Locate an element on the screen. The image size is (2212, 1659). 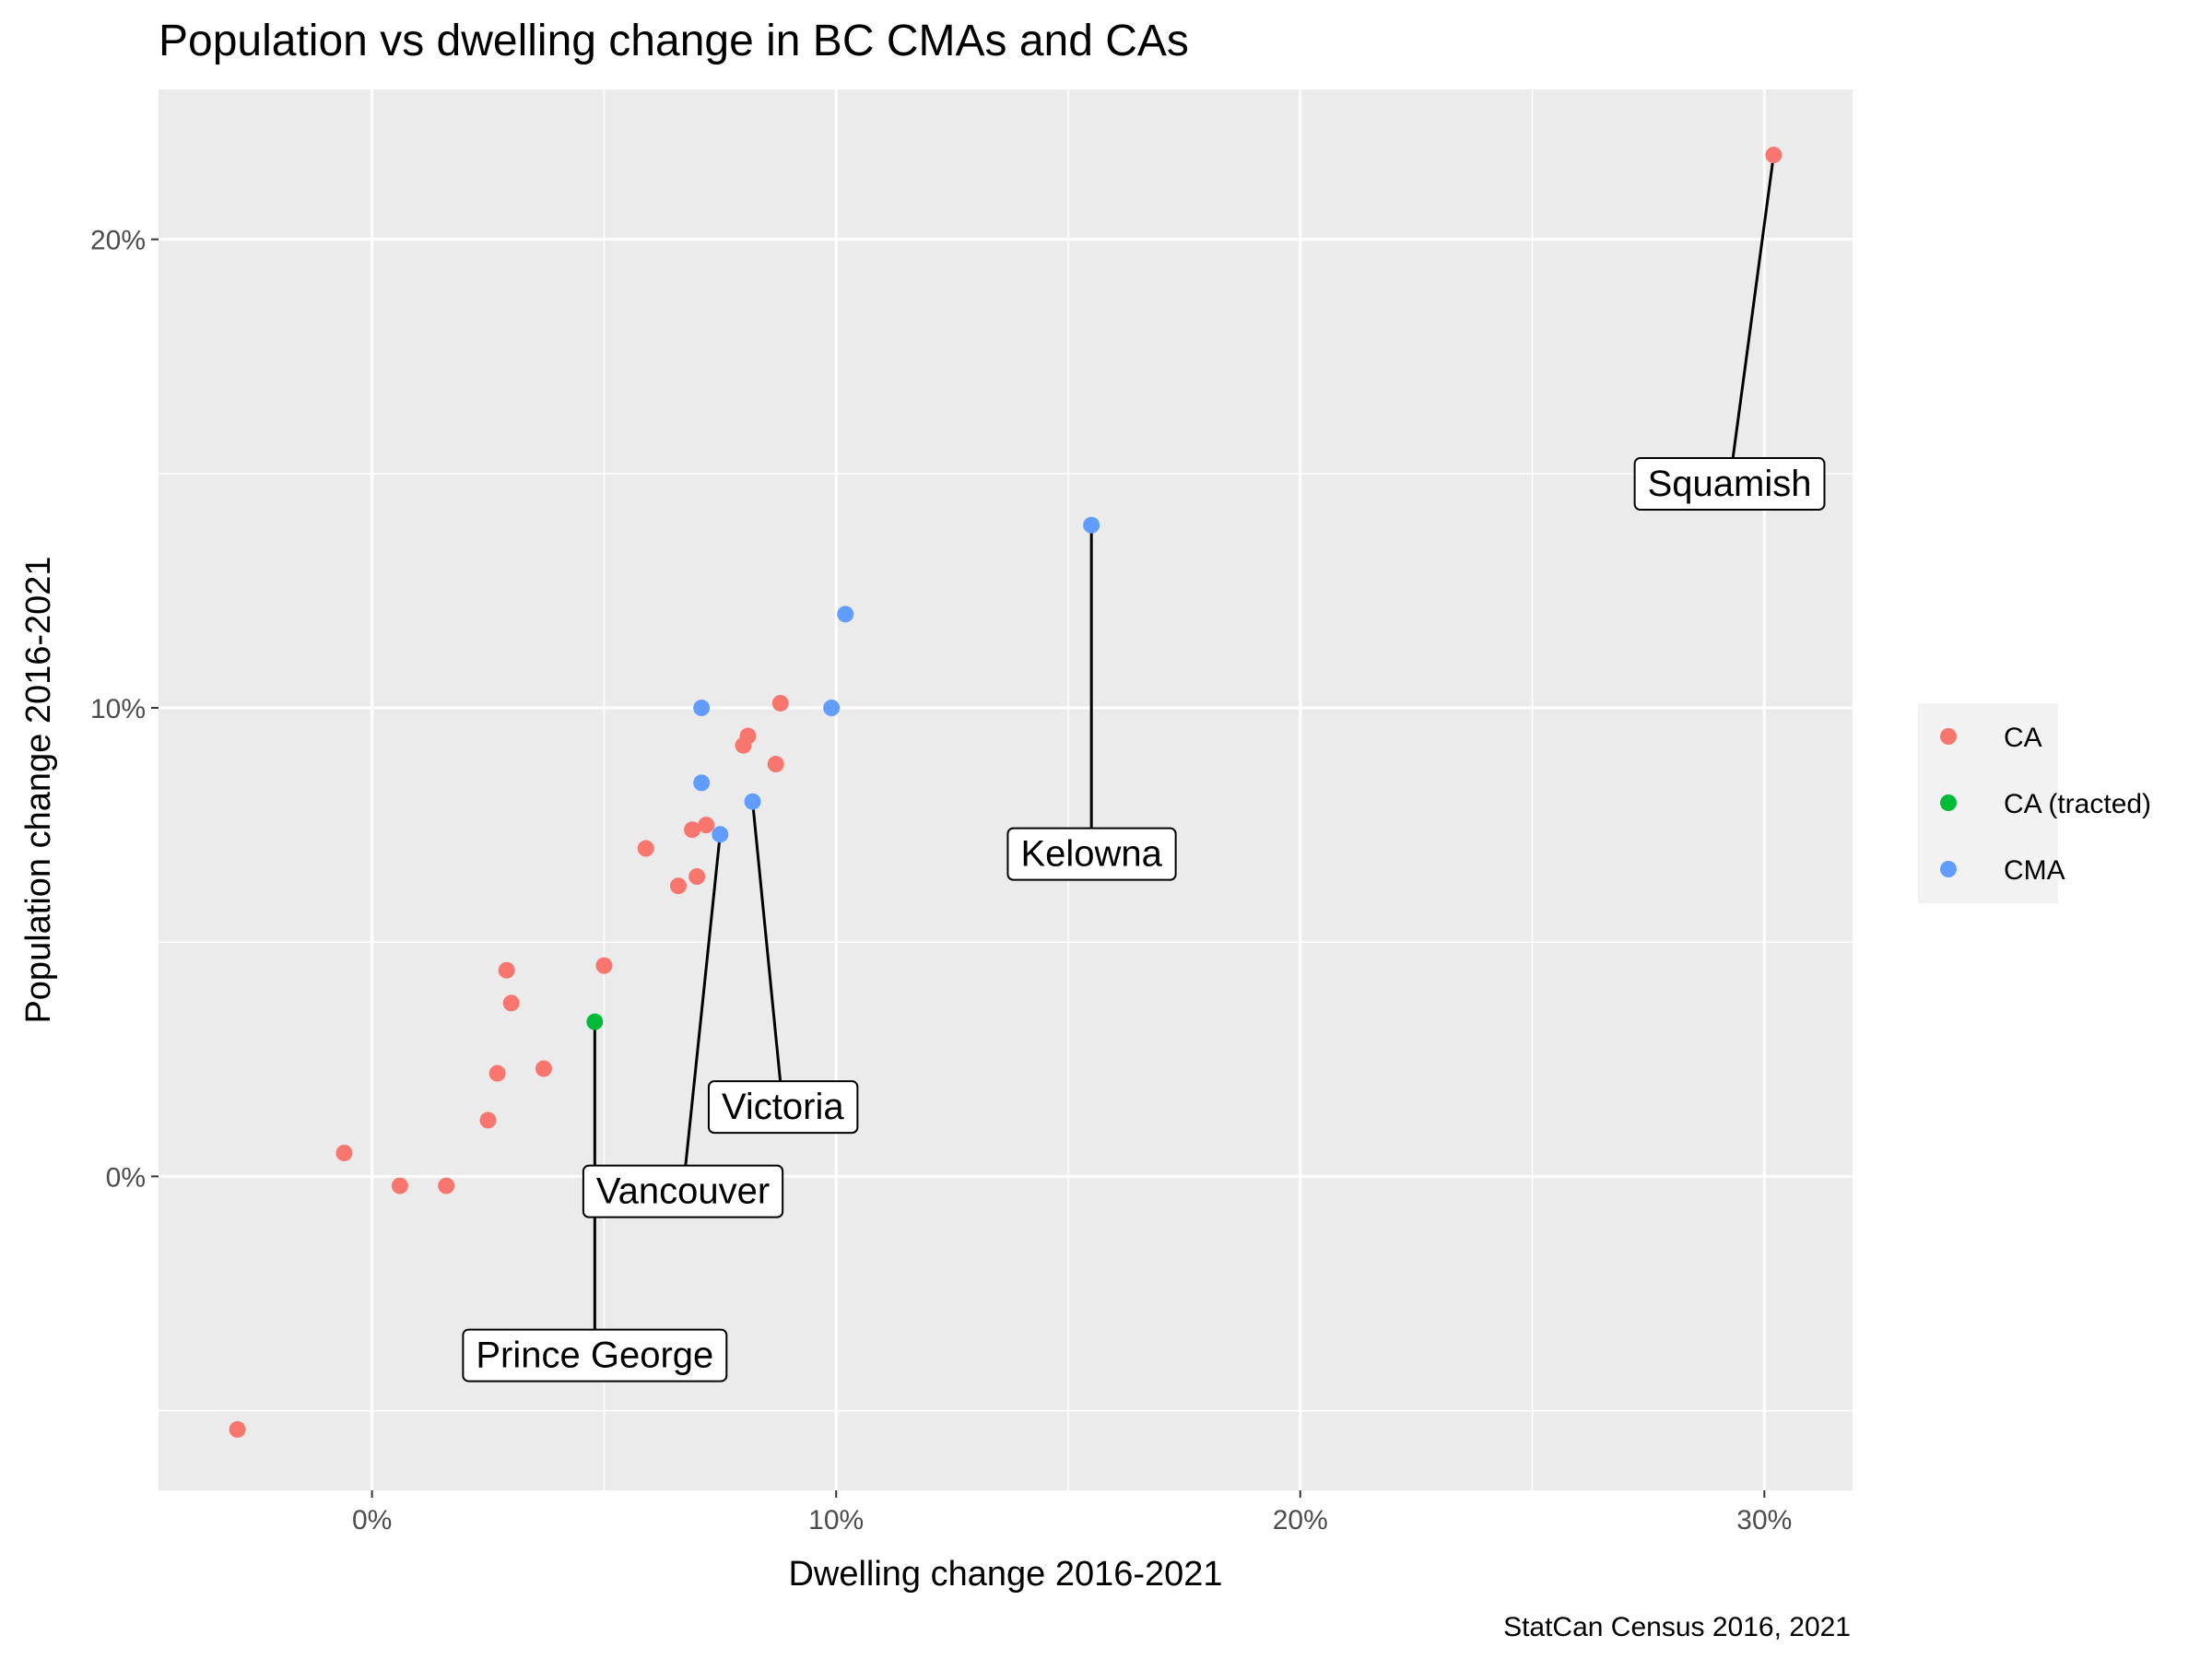
legend-label-ca: CA is located at coordinates (2023, 738).